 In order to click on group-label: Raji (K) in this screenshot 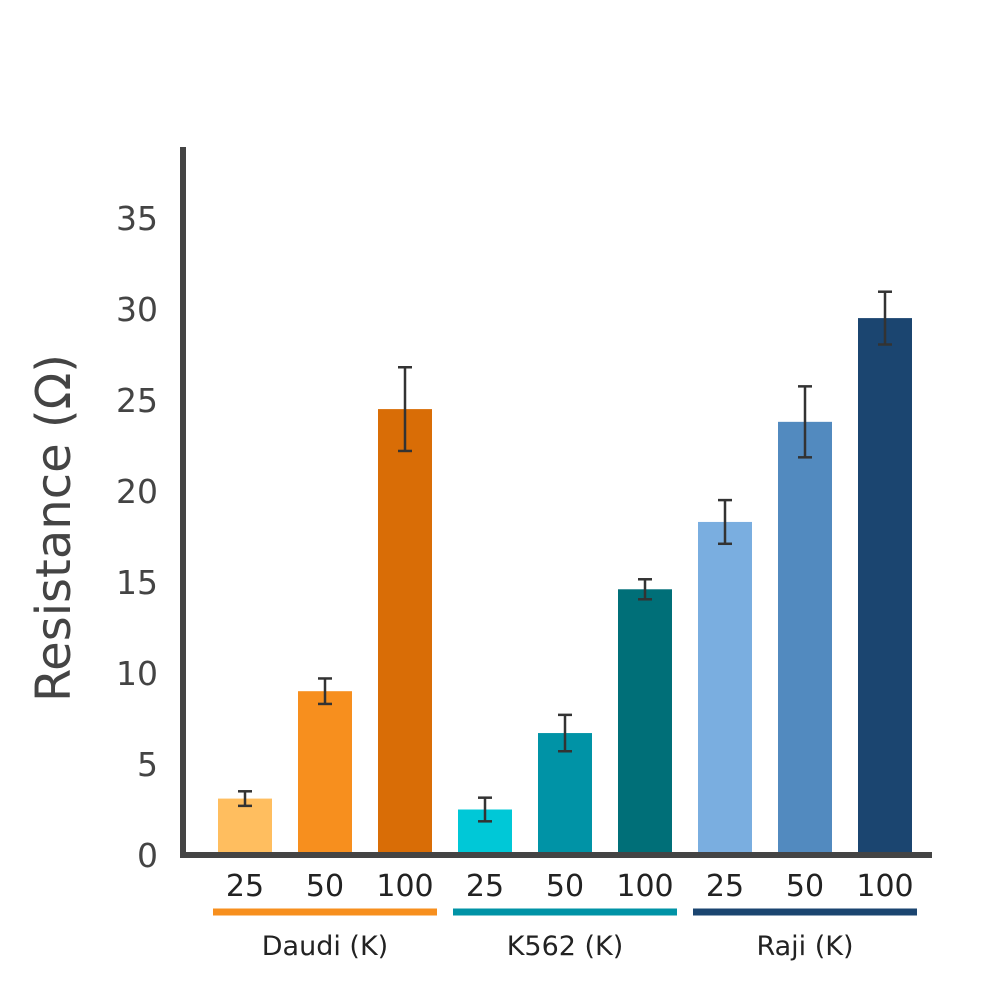, I will do `click(804, 946)`.